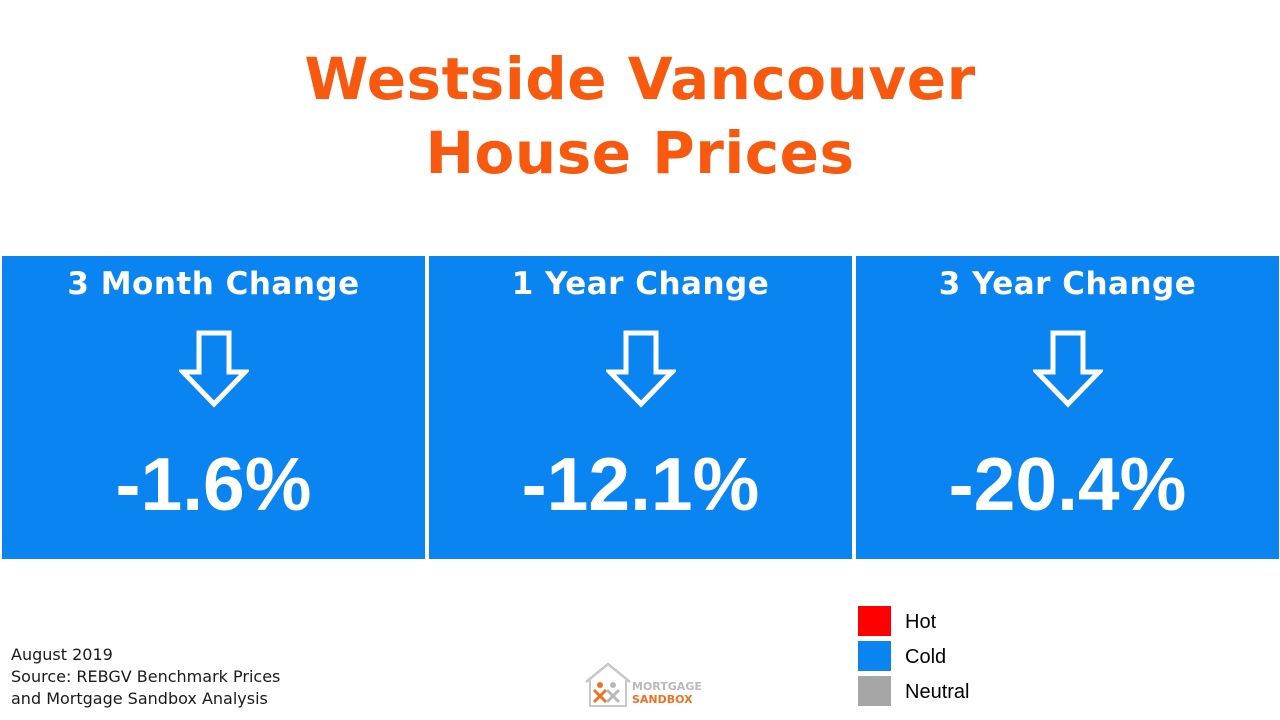 Image resolution: width=1280 pixels, height=720 pixels. What do you see at coordinates (640, 284) in the screenshot?
I see `panel-heading: 1 Year Change` at bounding box center [640, 284].